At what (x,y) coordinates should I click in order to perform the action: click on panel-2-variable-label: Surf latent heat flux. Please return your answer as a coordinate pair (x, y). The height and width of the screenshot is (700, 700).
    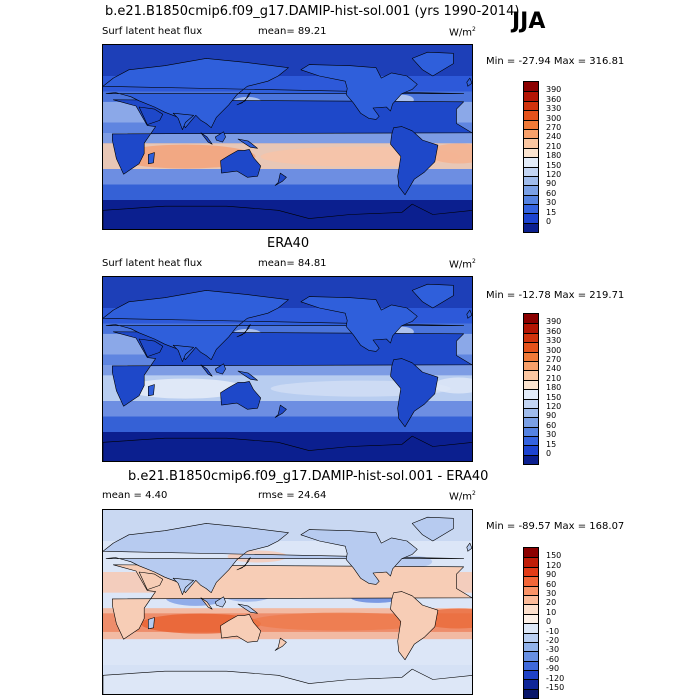
    Looking at the image, I should click on (152, 263).